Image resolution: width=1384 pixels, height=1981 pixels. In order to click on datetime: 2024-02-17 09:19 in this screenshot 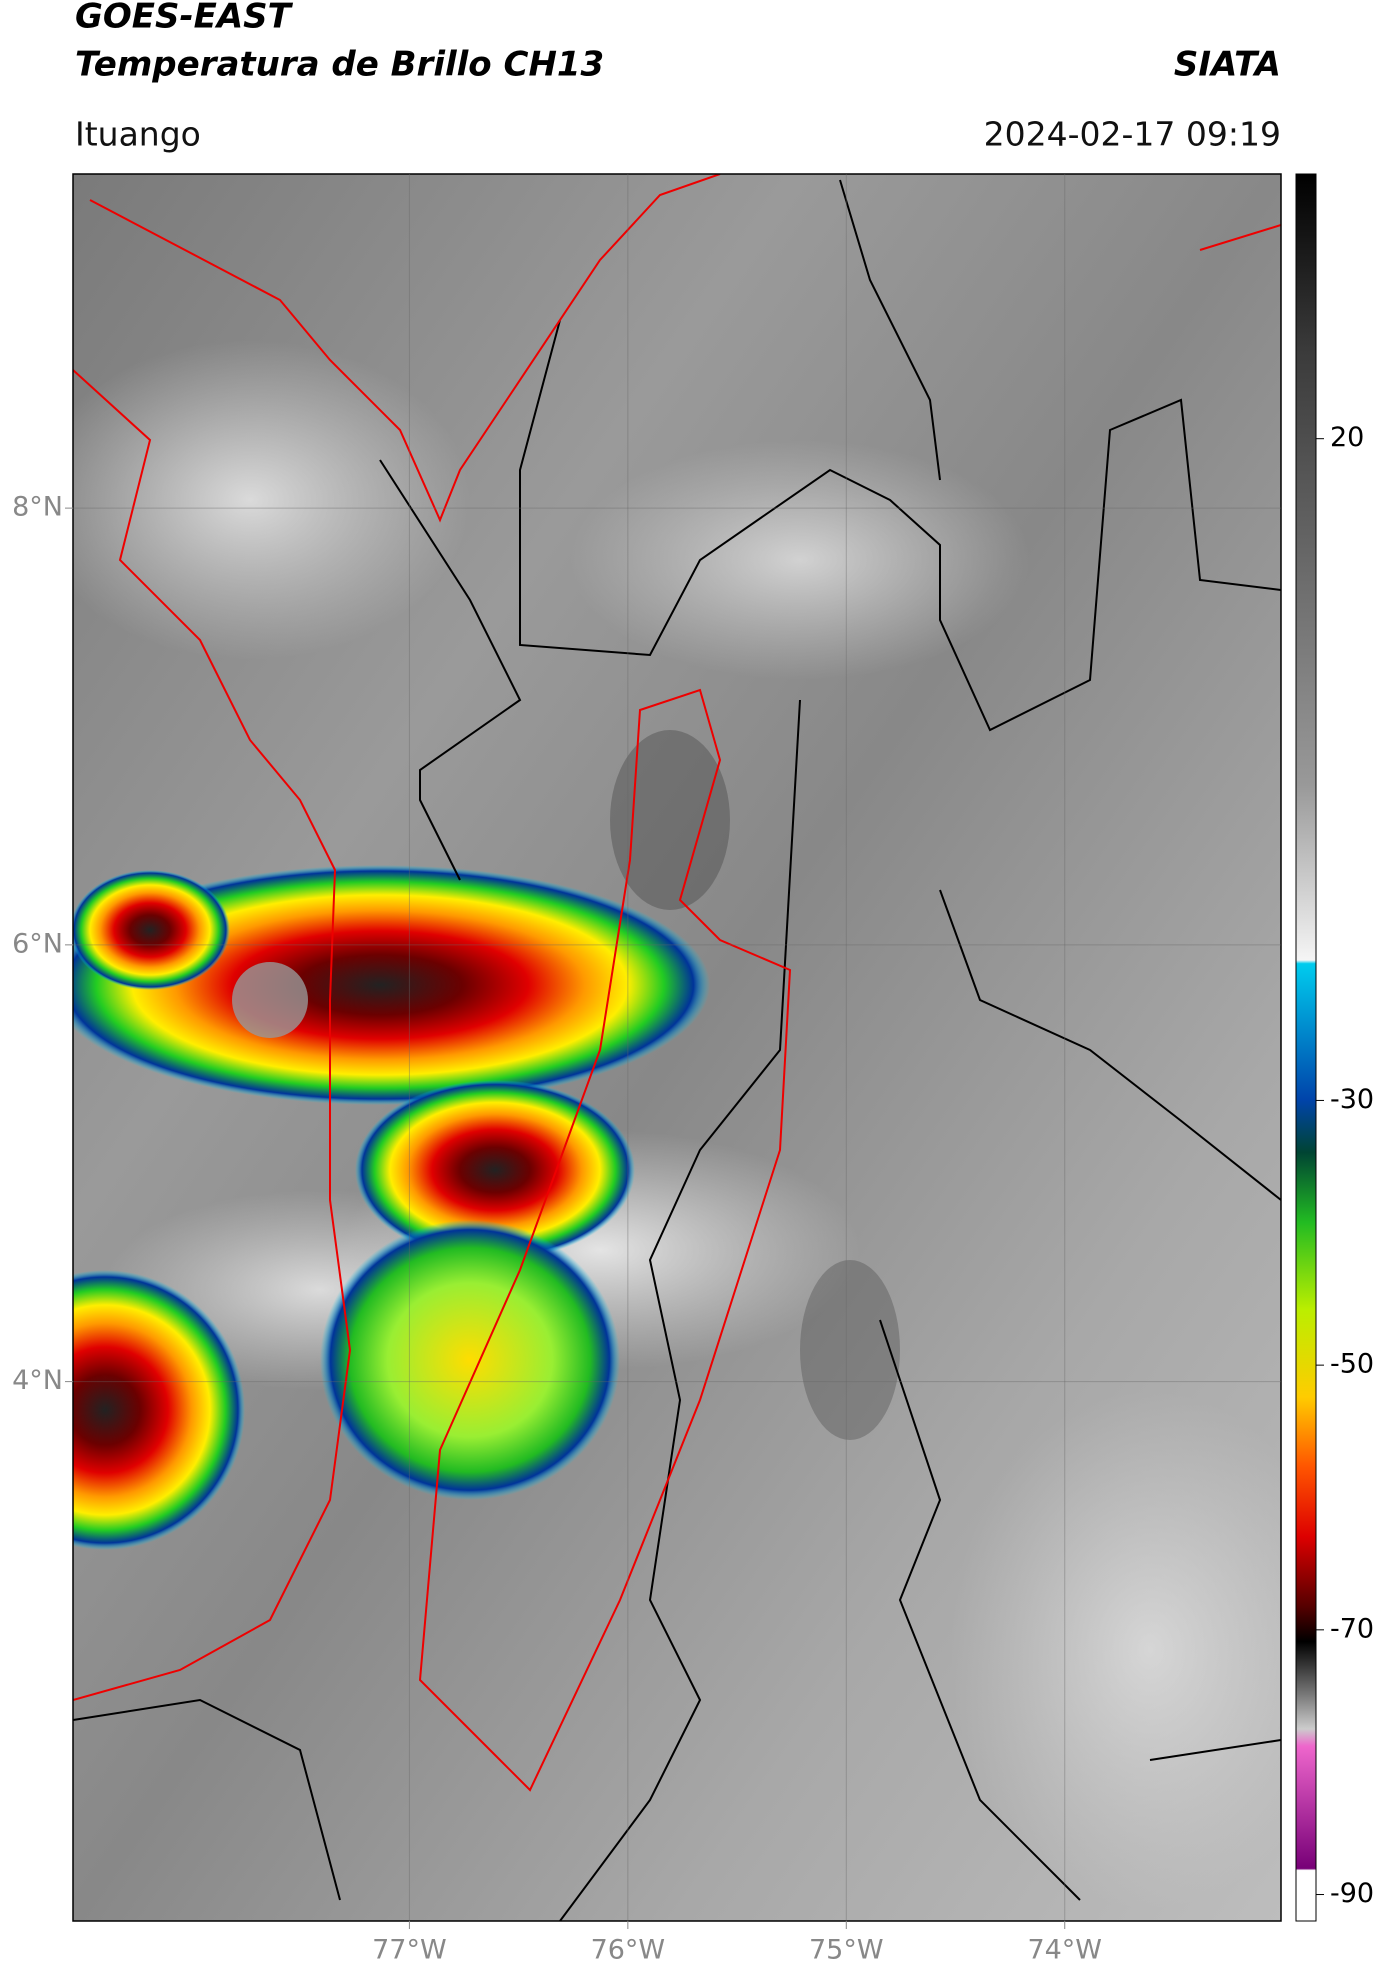, I will do `click(1132, 134)`.